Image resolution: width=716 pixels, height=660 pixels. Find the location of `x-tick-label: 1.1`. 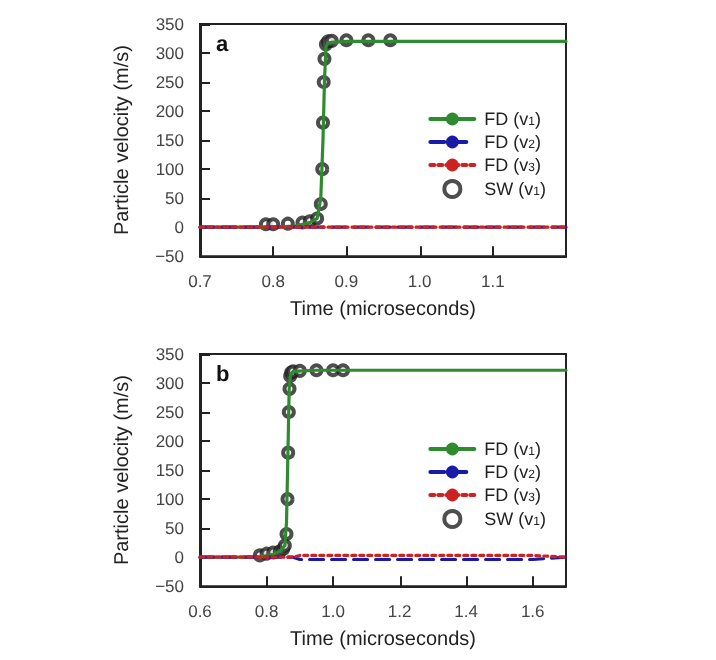

x-tick-label: 1.1 is located at coordinates (493, 281).